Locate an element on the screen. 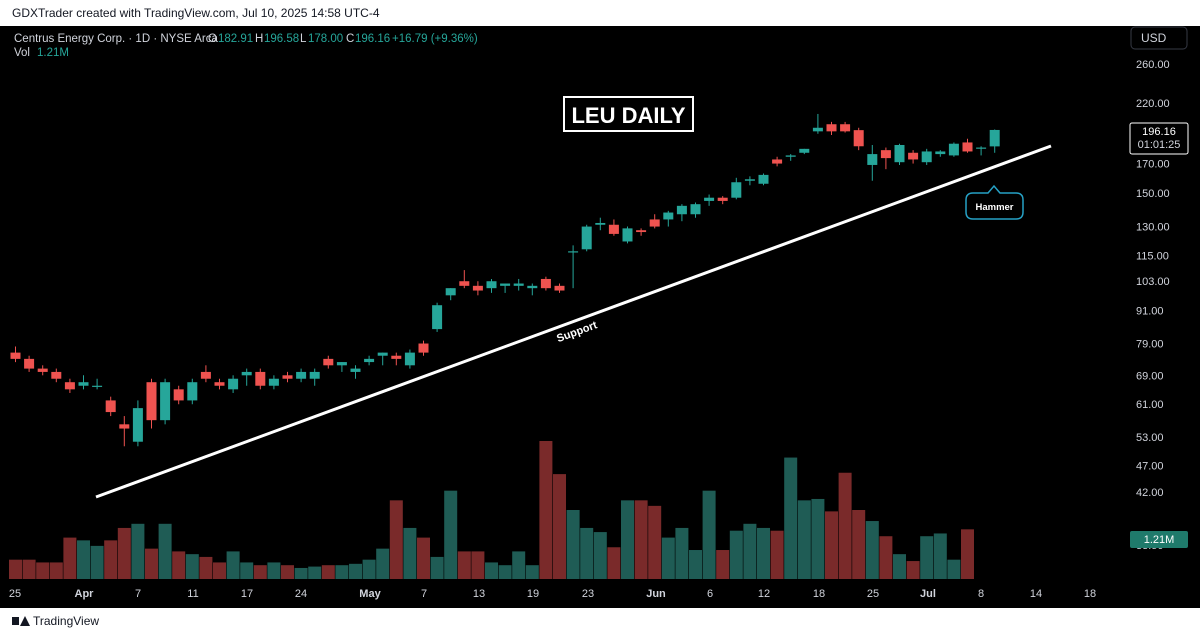 This screenshot has width=1200, height=635. volume-tag: 1.21M is located at coordinates (1159, 539).